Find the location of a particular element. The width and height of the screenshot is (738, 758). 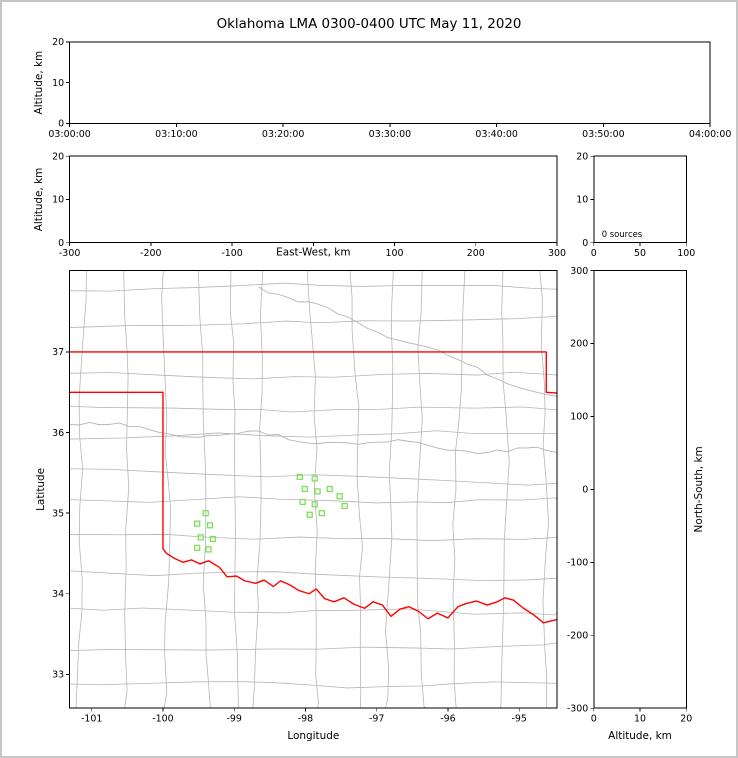

x-tick-label: 200 is located at coordinates (476, 253).